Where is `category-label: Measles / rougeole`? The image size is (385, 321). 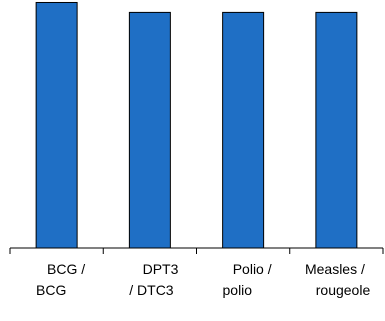 category-label: Measles / rougeole is located at coordinates (338, 279).